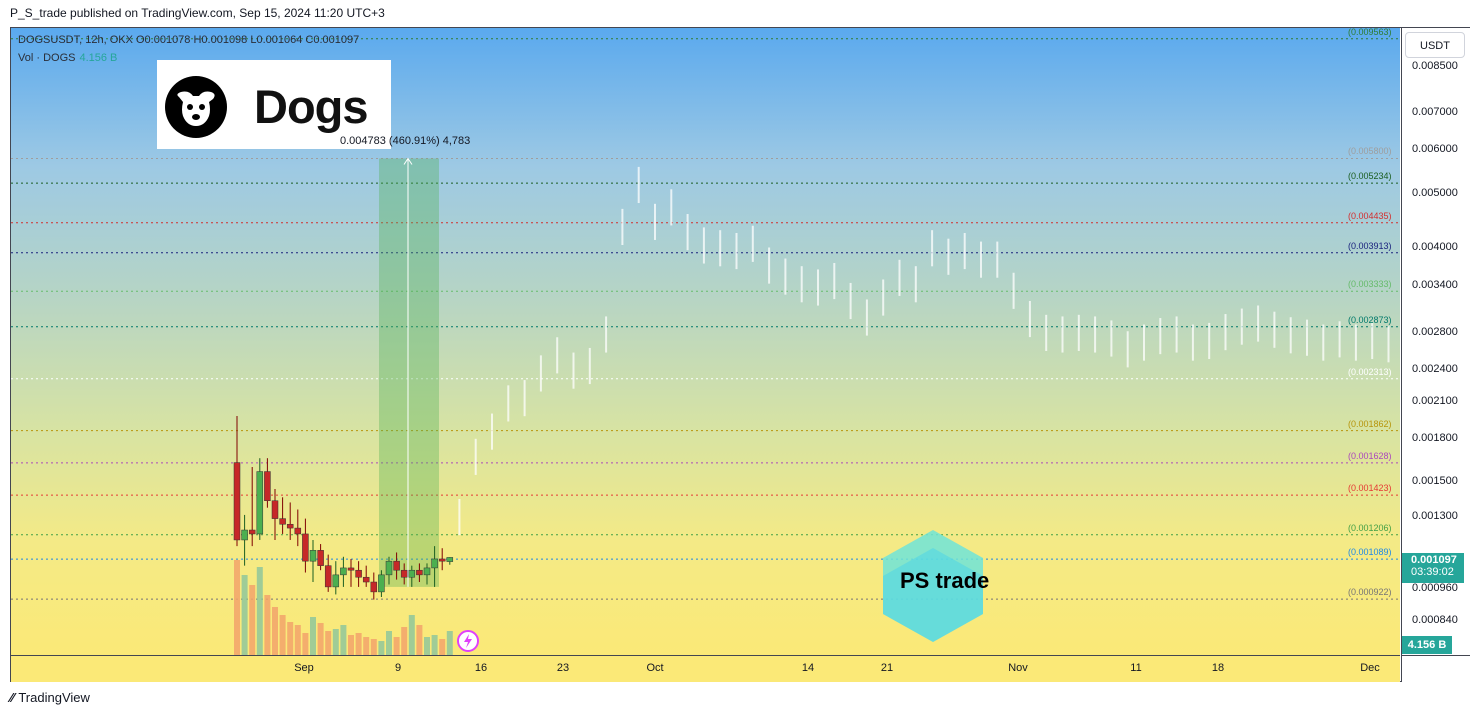  Describe the element at coordinates (1370, 319) in the screenshot. I see `fib-level-label: (0.002873)` at that location.